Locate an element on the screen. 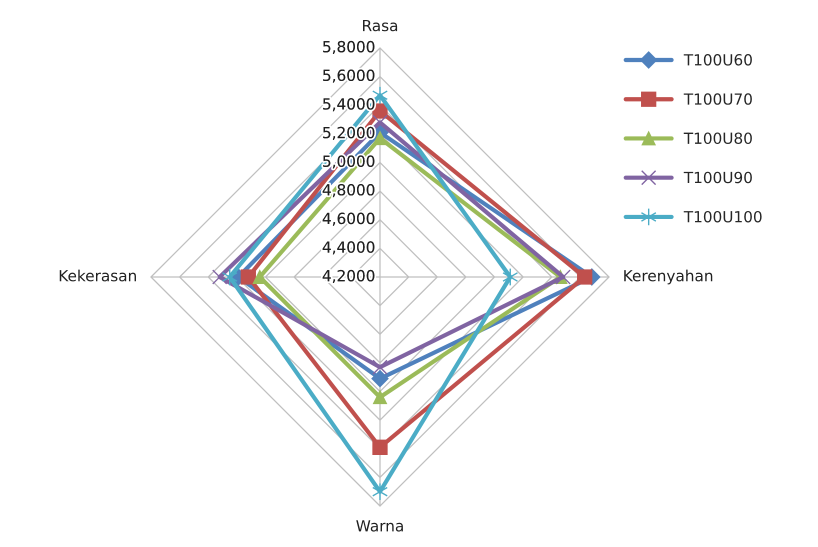 This screenshot has height=547, width=818. y-tick-label: 5,8000 is located at coordinates (348, 47).